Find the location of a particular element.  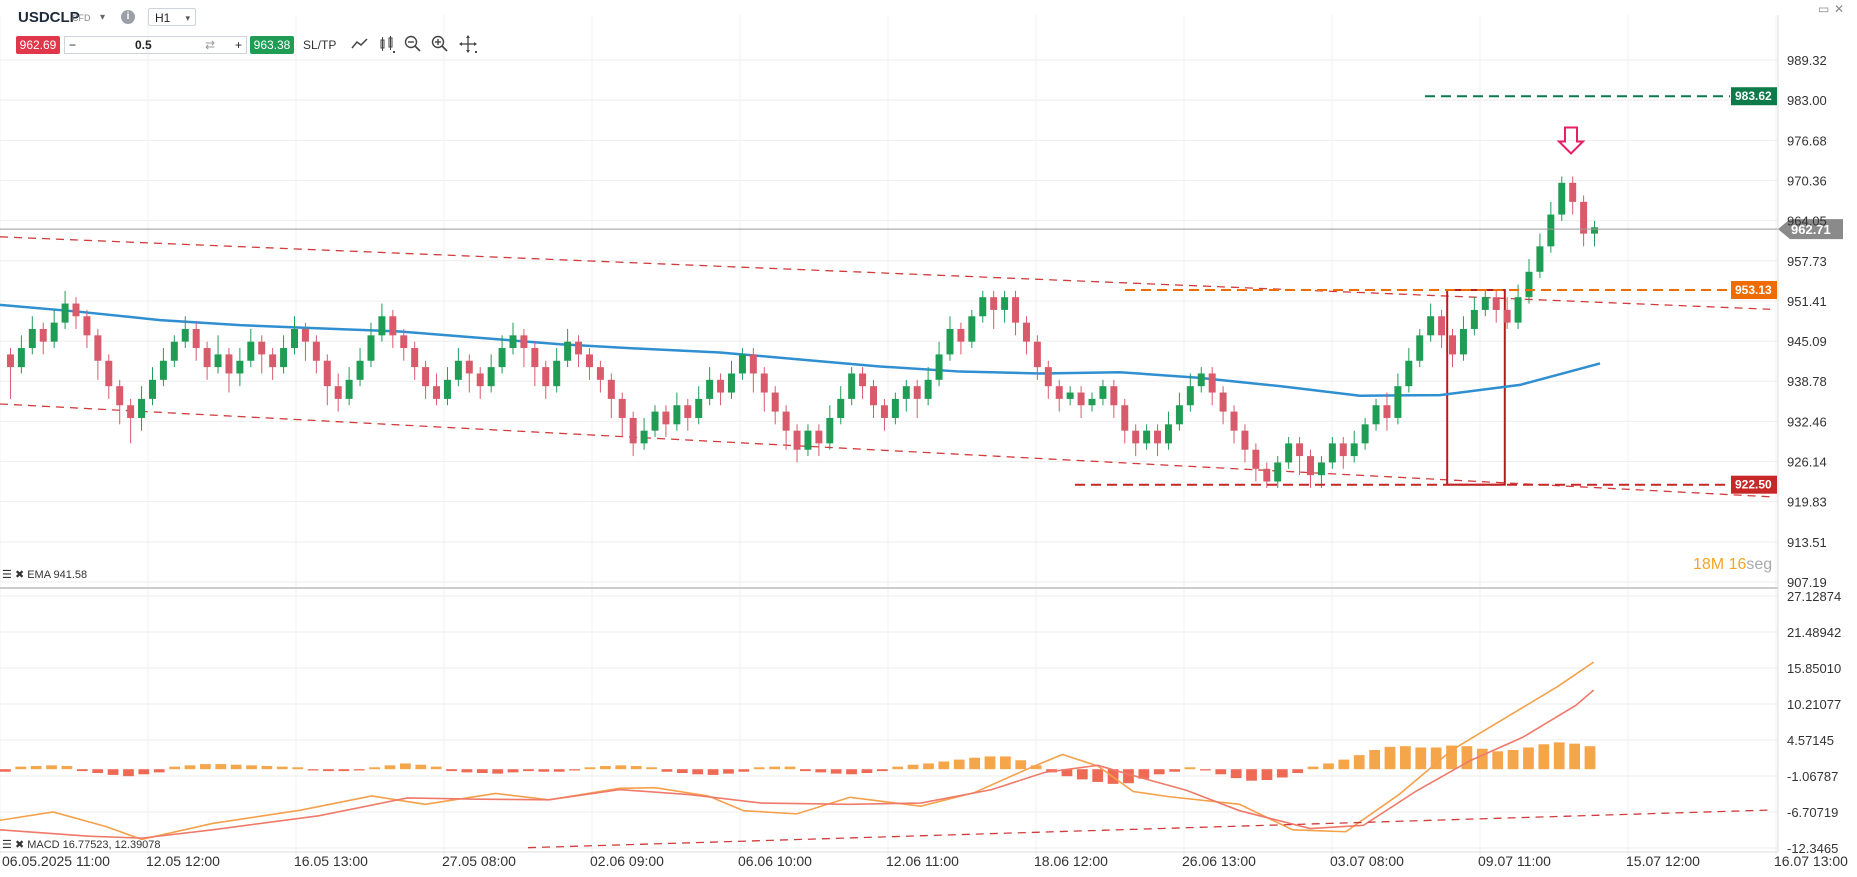

info-icon: i is located at coordinates (128, 17).